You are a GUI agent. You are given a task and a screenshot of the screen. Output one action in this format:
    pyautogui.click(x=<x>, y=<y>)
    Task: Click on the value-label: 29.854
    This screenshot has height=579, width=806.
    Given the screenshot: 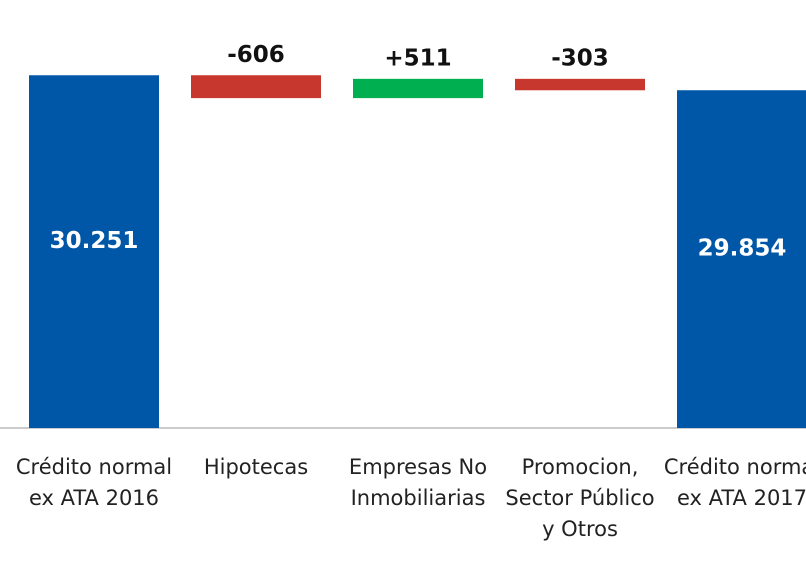 What is the action you would take?
    pyautogui.click(x=742, y=249)
    